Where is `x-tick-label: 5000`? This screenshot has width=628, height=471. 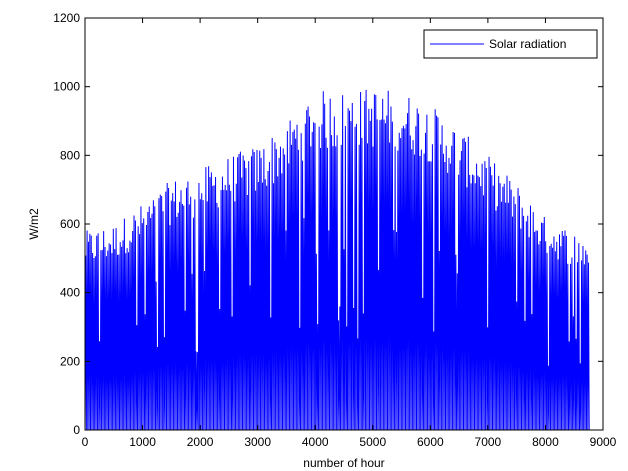 x-tick-label: 5000 is located at coordinates (372, 442).